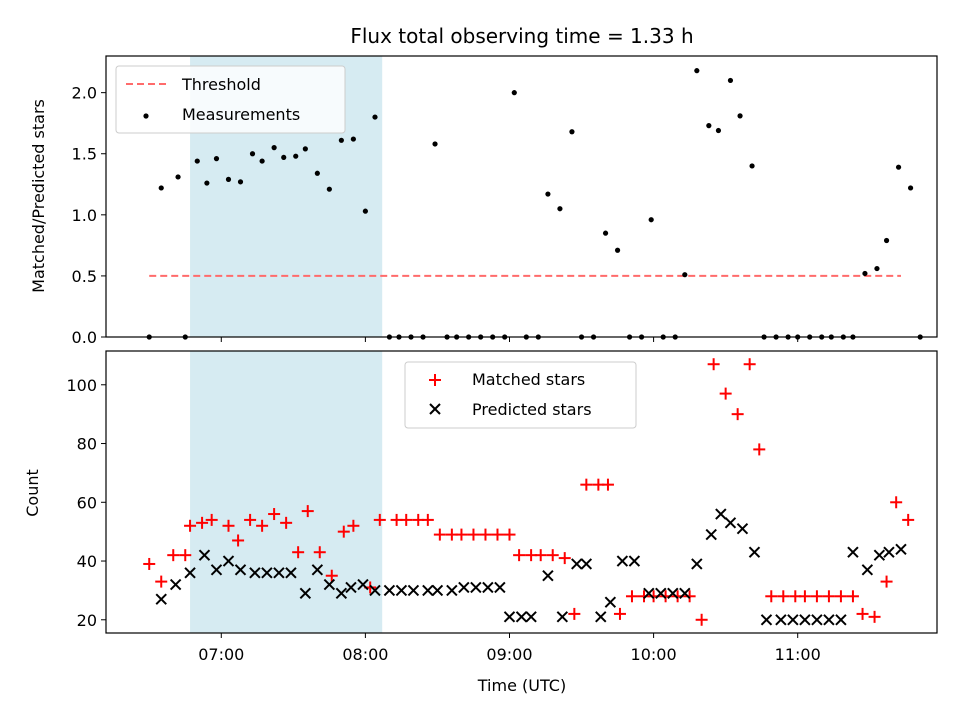  What do you see at coordinates (84, 215) in the screenshot?
I see `top-y-tick-label: 1.0` at bounding box center [84, 215].